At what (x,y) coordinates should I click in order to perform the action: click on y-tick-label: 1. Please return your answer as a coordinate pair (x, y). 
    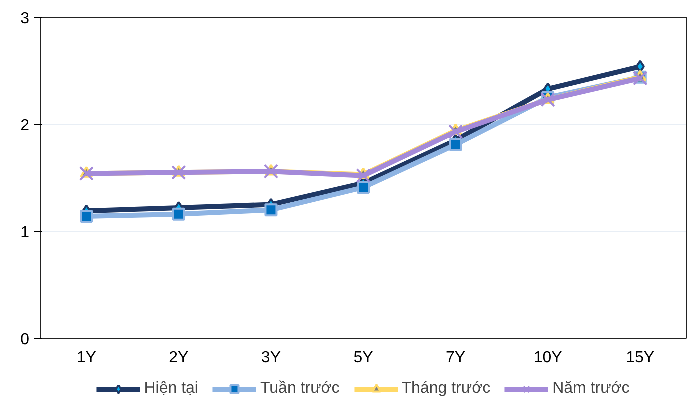
    Looking at the image, I should click on (25, 233).